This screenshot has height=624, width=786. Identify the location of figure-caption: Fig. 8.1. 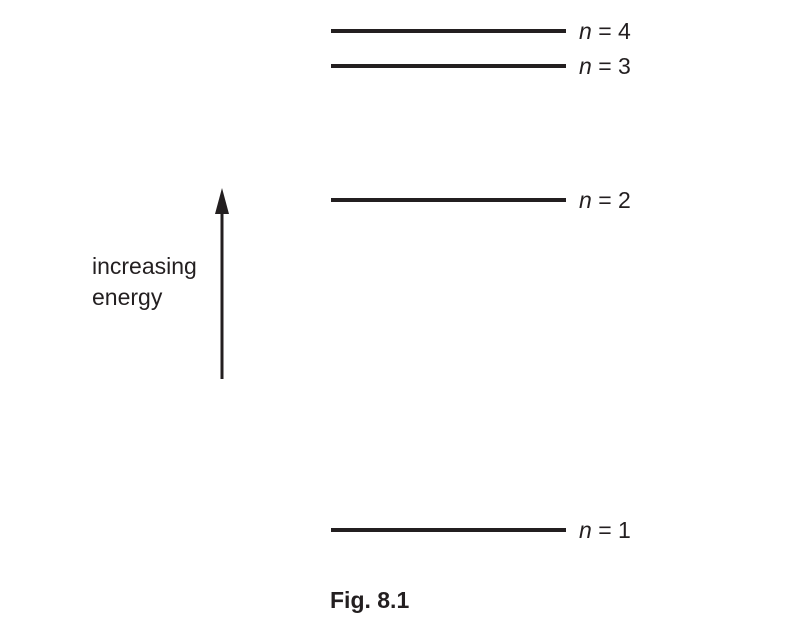
(370, 600).